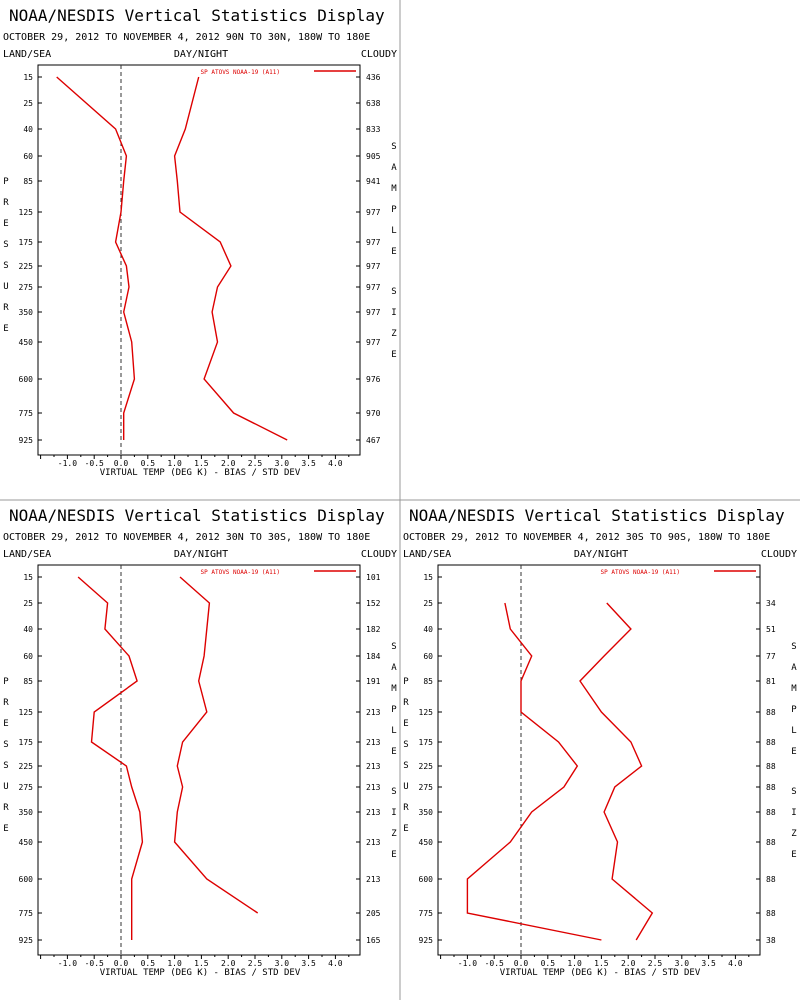  I want to click on sample-size-label: 467, so click(373, 440).